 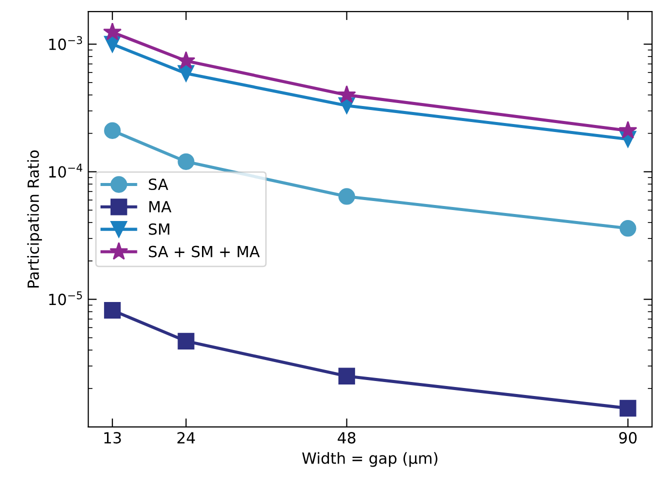 What do you see at coordinates (34, 219) in the screenshot?
I see `y-axis-title: Participation Ratio` at bounding box center [34, 219].